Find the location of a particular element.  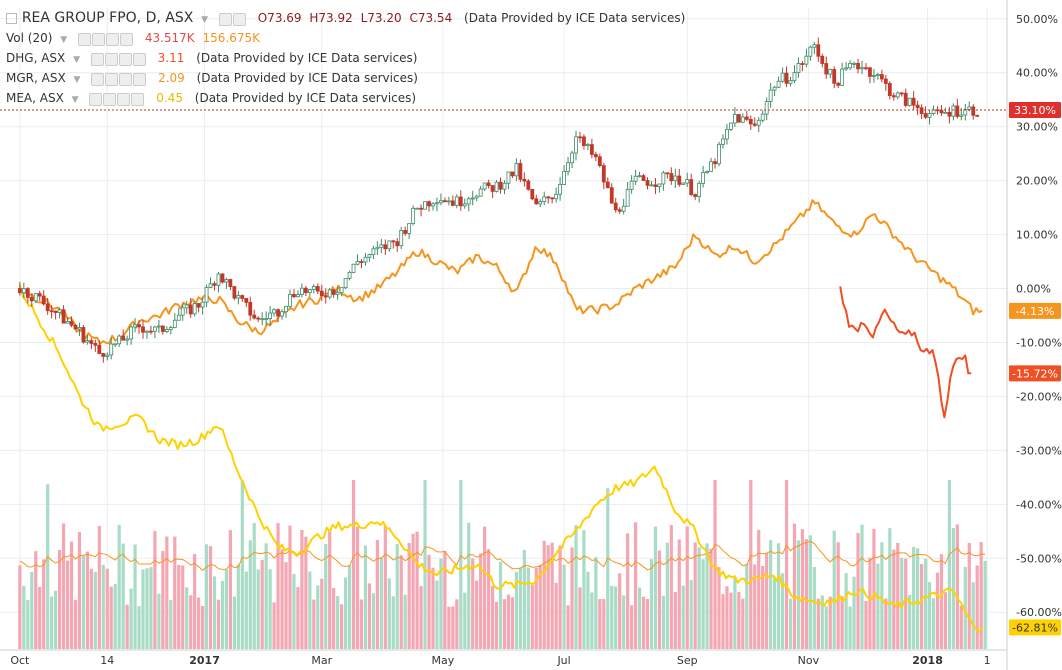

dhg-series-line is located at coordinates (905, 352).